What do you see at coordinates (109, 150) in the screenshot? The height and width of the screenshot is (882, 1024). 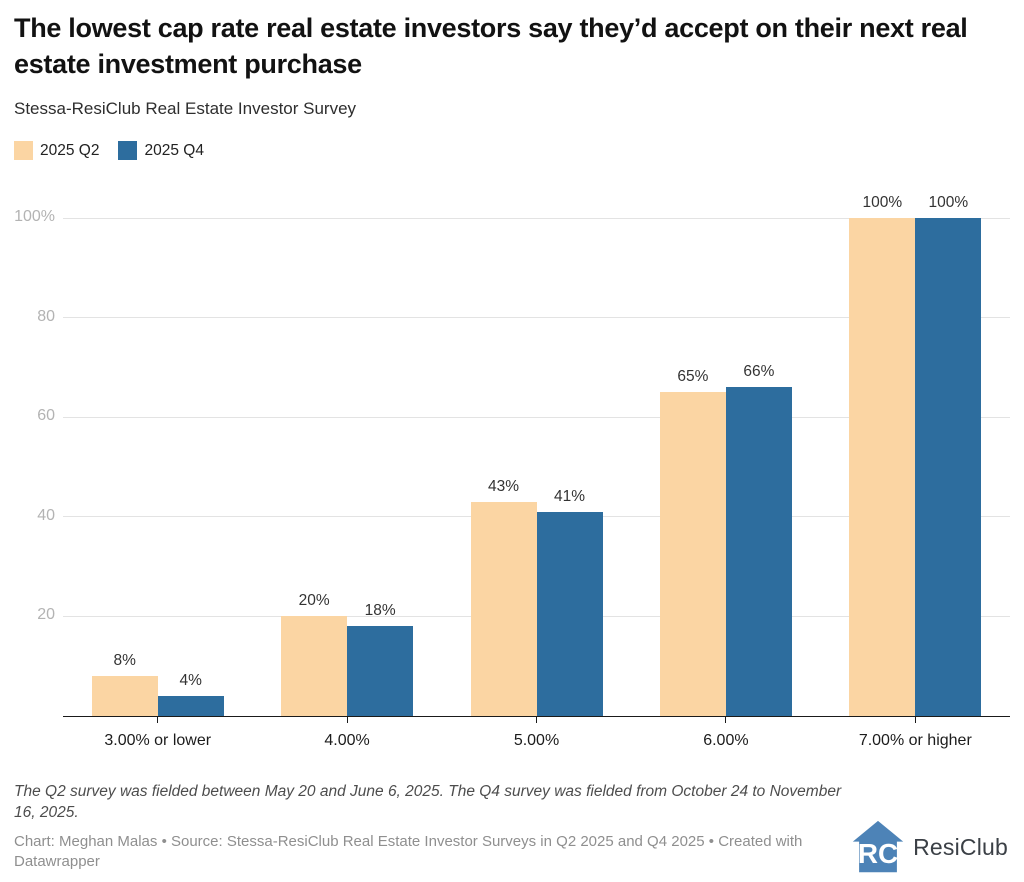 I see `legend: 2025 Q2 2025 Q4` at bounding box center [109, 150].